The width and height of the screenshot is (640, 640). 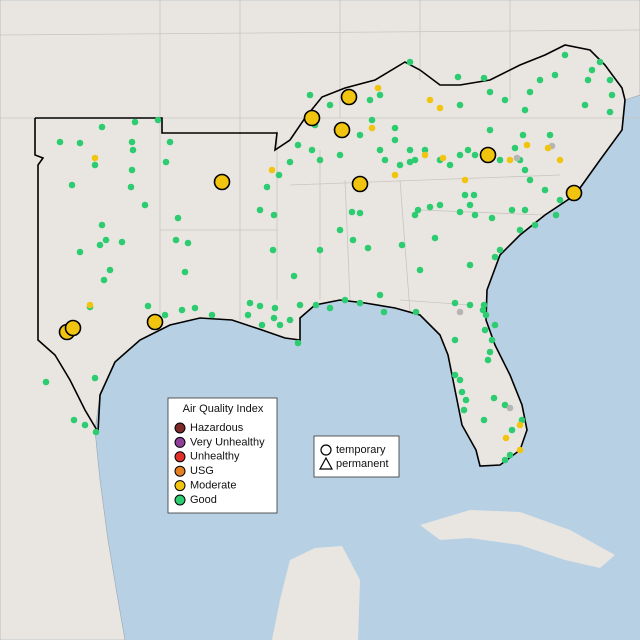 What do you see at coordinates (361, 450) in the screenshot?
I see `legend-label: temporary` at bounding box center [361, 450].